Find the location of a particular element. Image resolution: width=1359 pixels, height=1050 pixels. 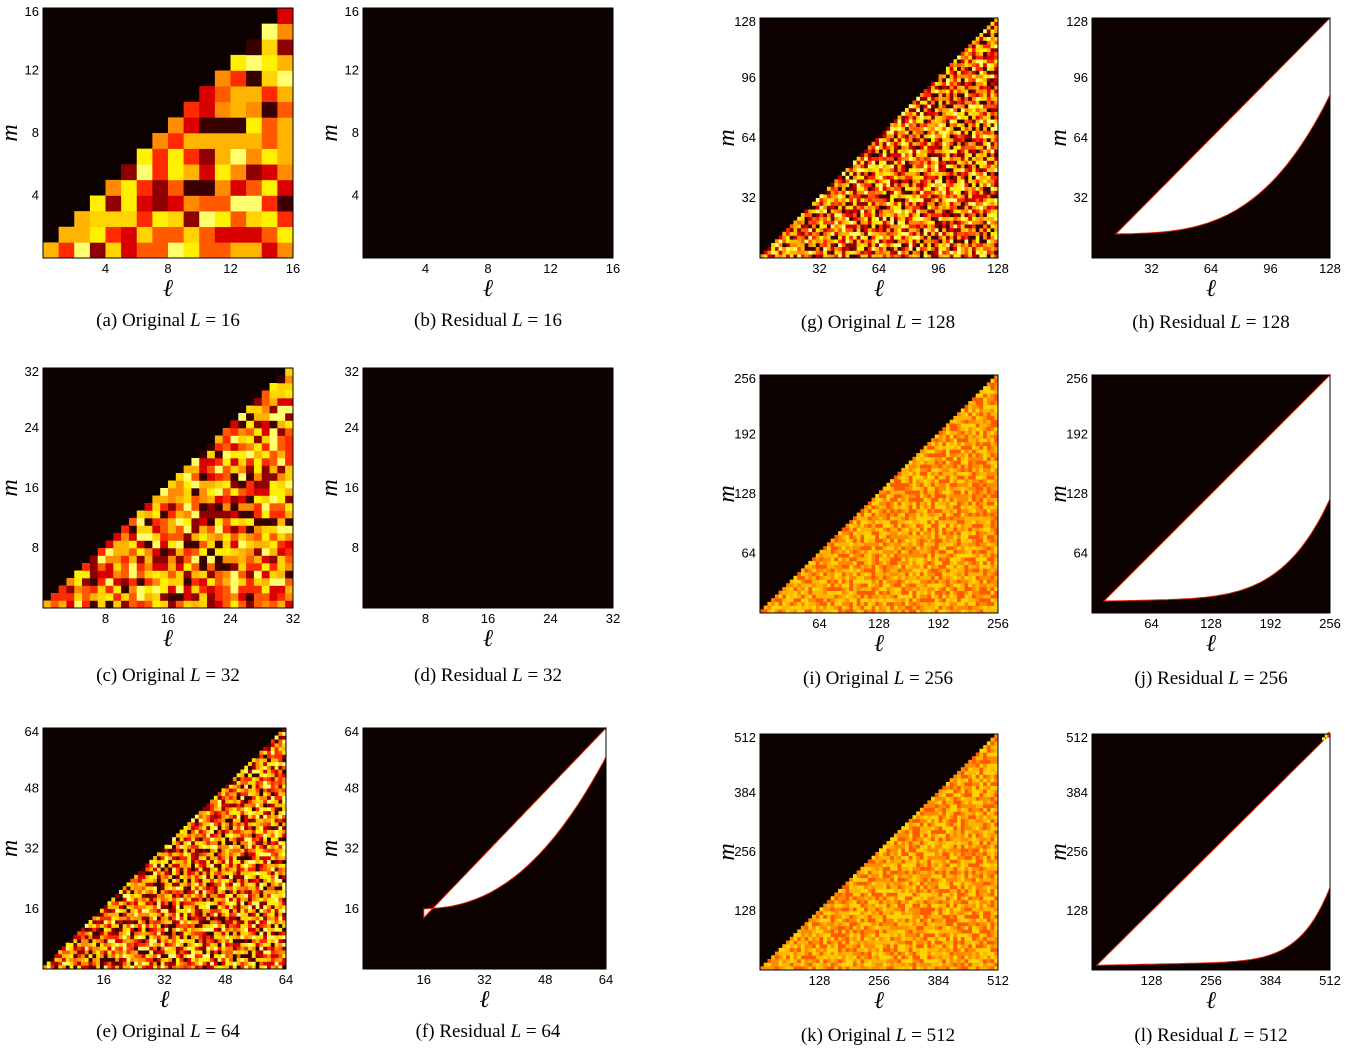

panel-caption: (g) Original L = 128 is located at coordinates (878, 323).